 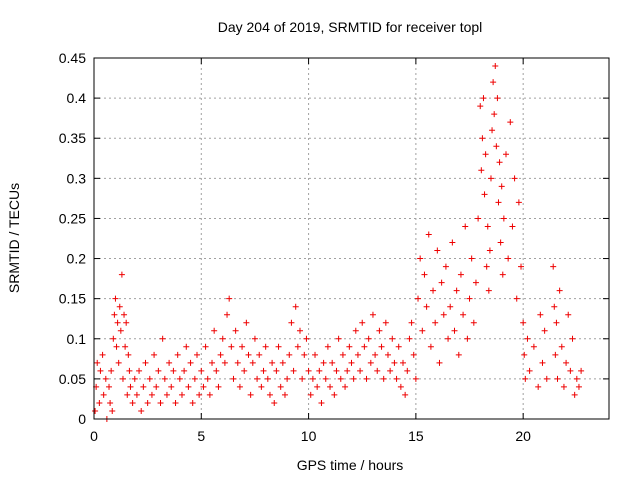 What do you see at coordinates (523, 436) in the screenshot?
I see `x-tick-label: 20` at bounding box center [523, 436].